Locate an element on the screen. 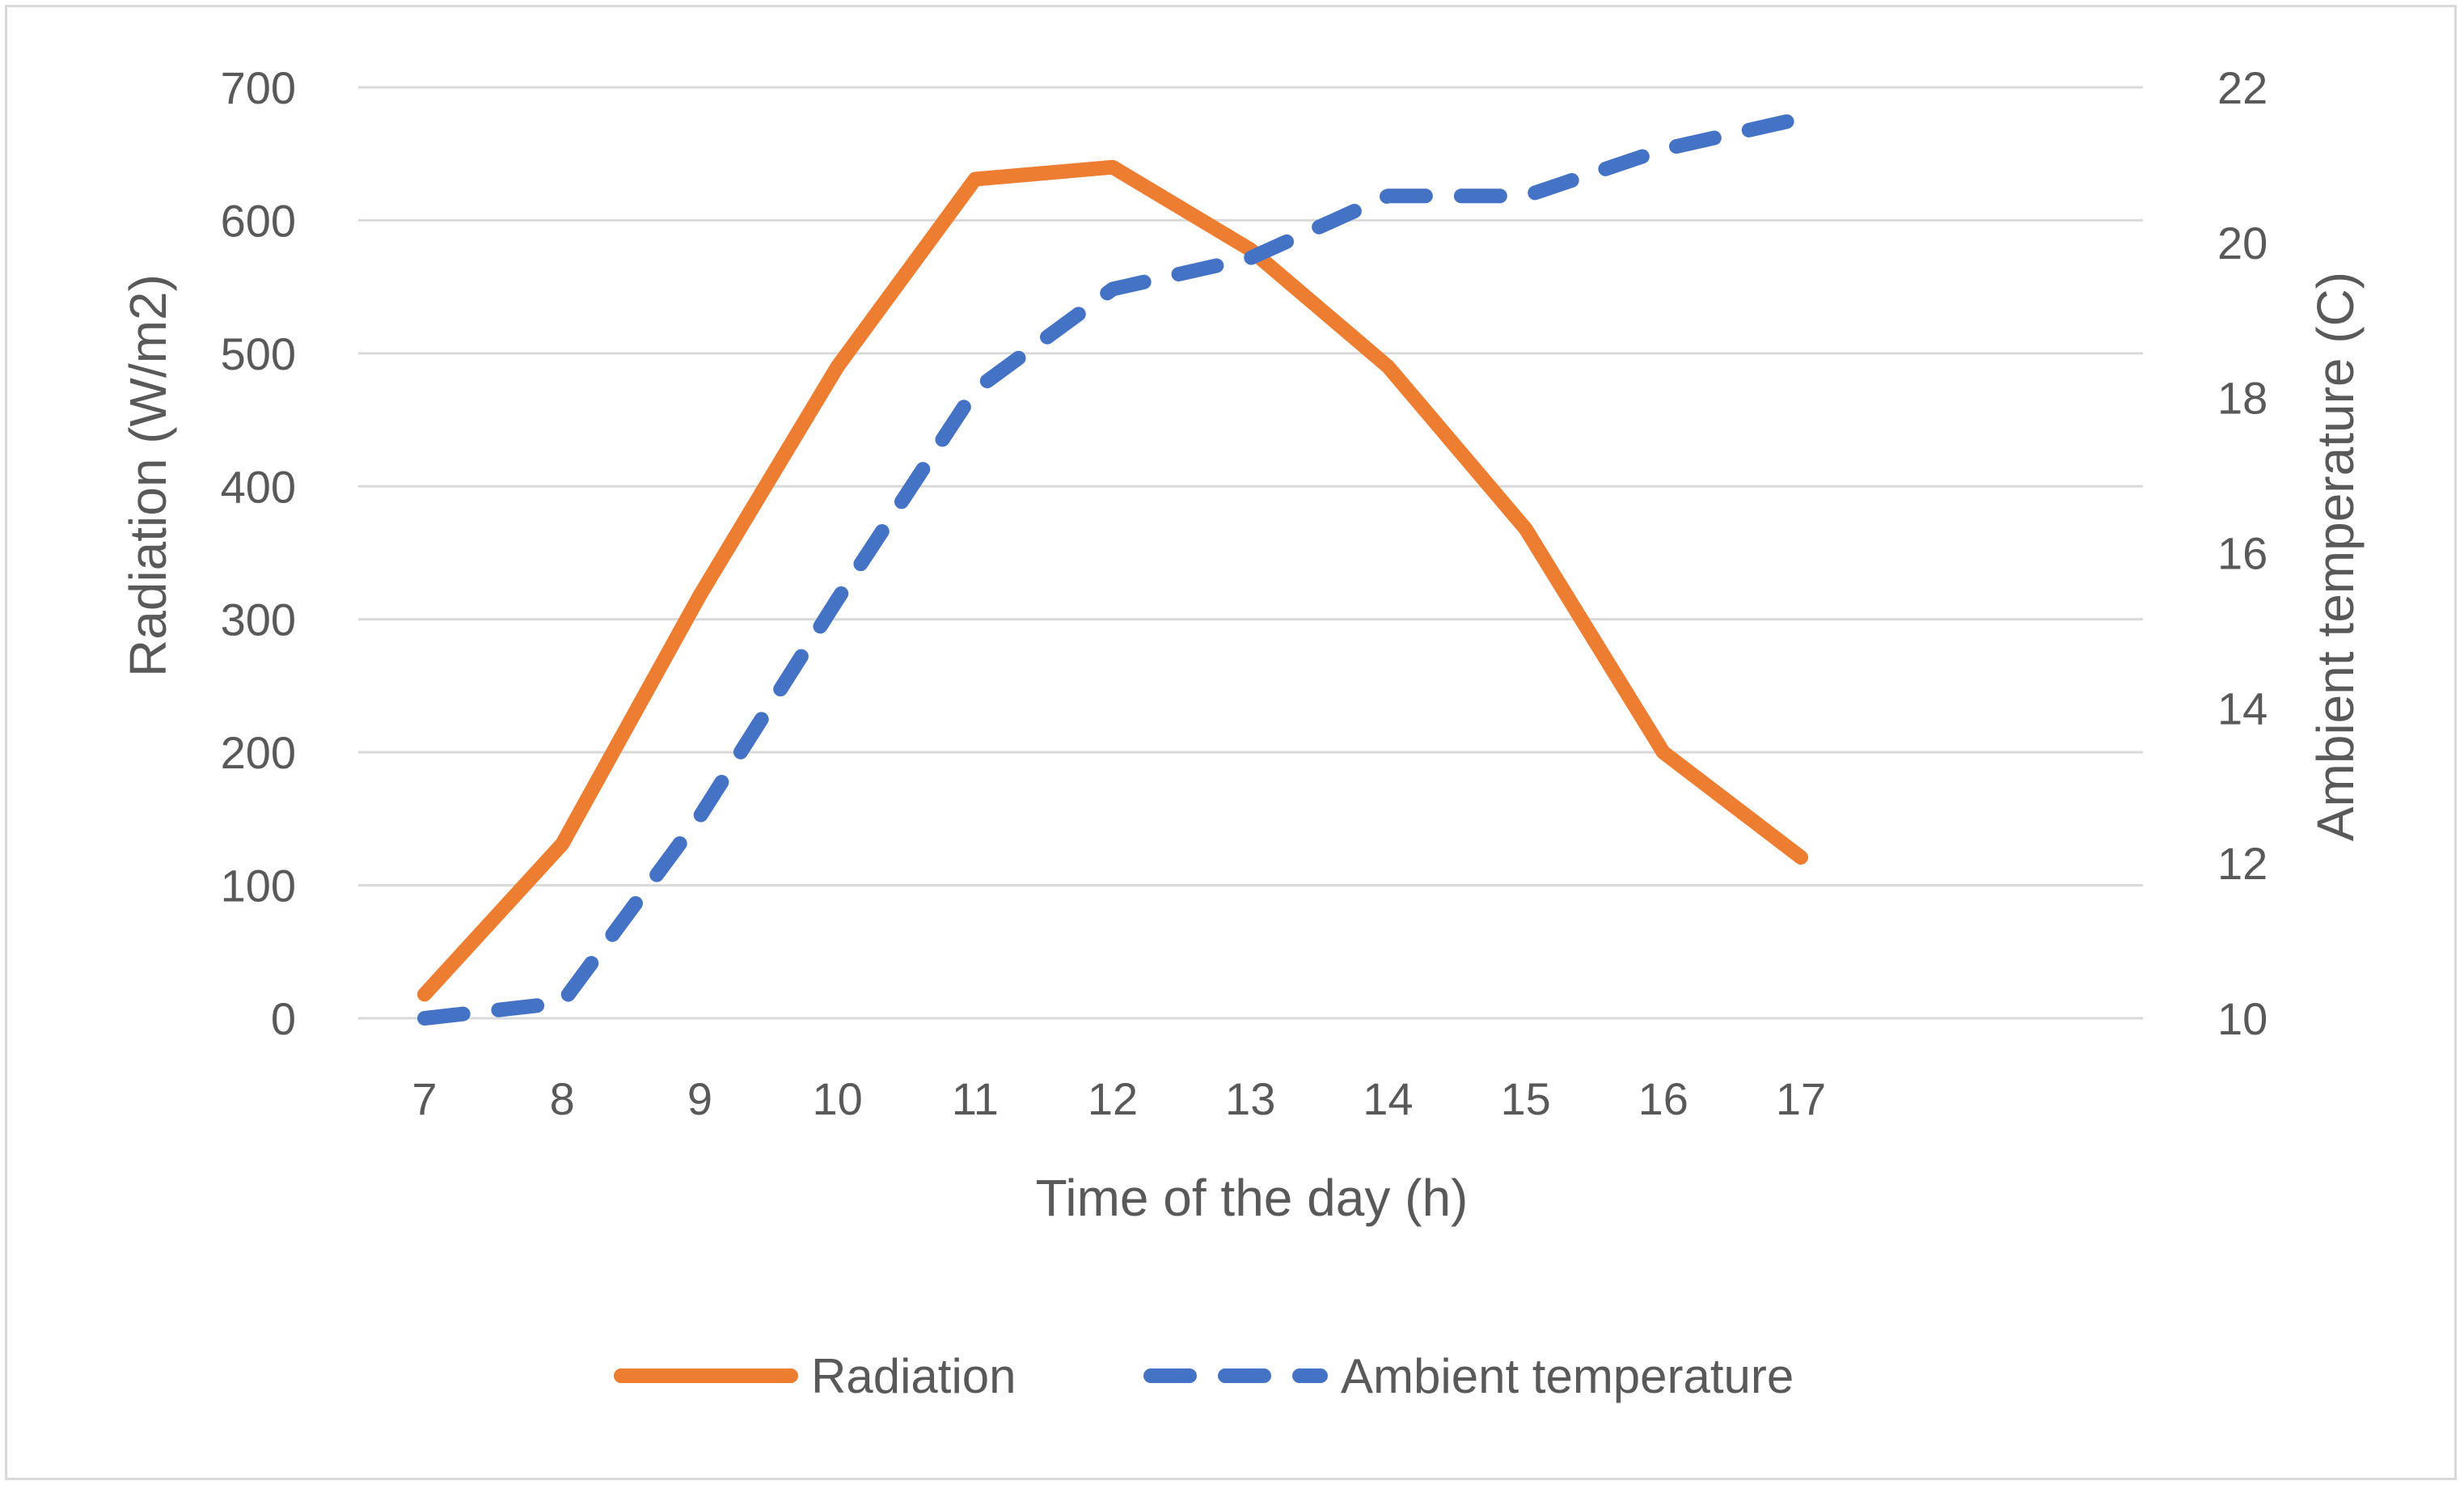 This screenshot has height=1489, width=2464. x-tick-label: 17 is located at coordinates (1801, 1098).